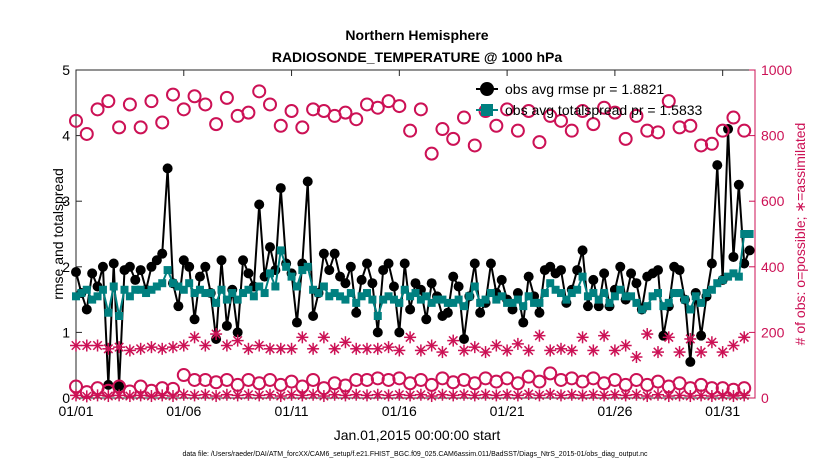 This screenshot has height=470, width=830. Describe the element at coordinates (66, 267) in the screenshot. I see `y-tick-label: 2` at that location.